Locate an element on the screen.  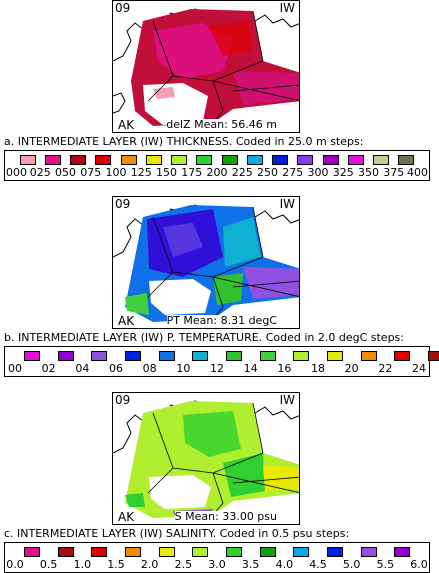
ice-region is located at coordinates (180, 492).